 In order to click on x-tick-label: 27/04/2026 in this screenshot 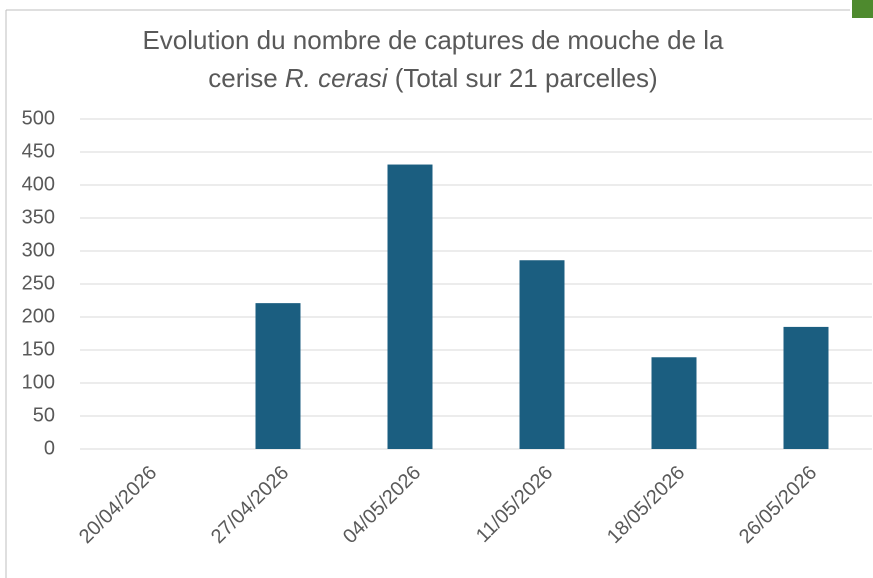, I will do `click(250, 505)`.